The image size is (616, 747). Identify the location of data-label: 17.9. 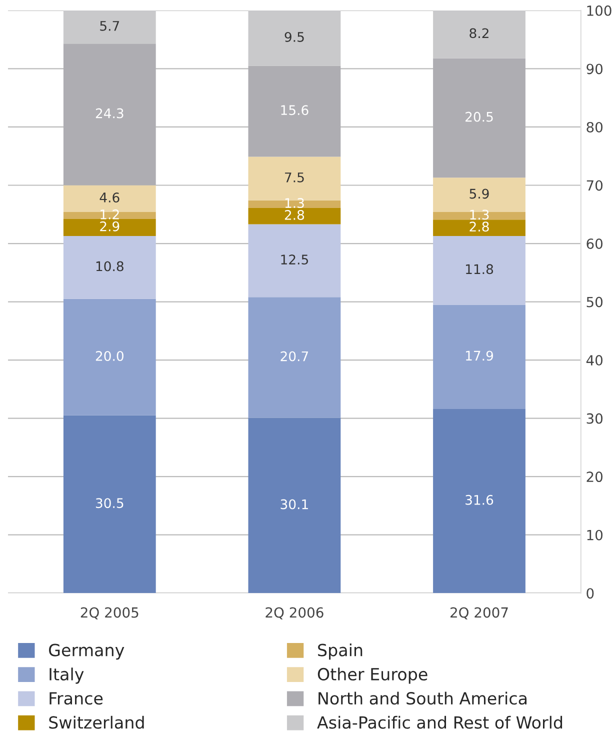
(480, 355).